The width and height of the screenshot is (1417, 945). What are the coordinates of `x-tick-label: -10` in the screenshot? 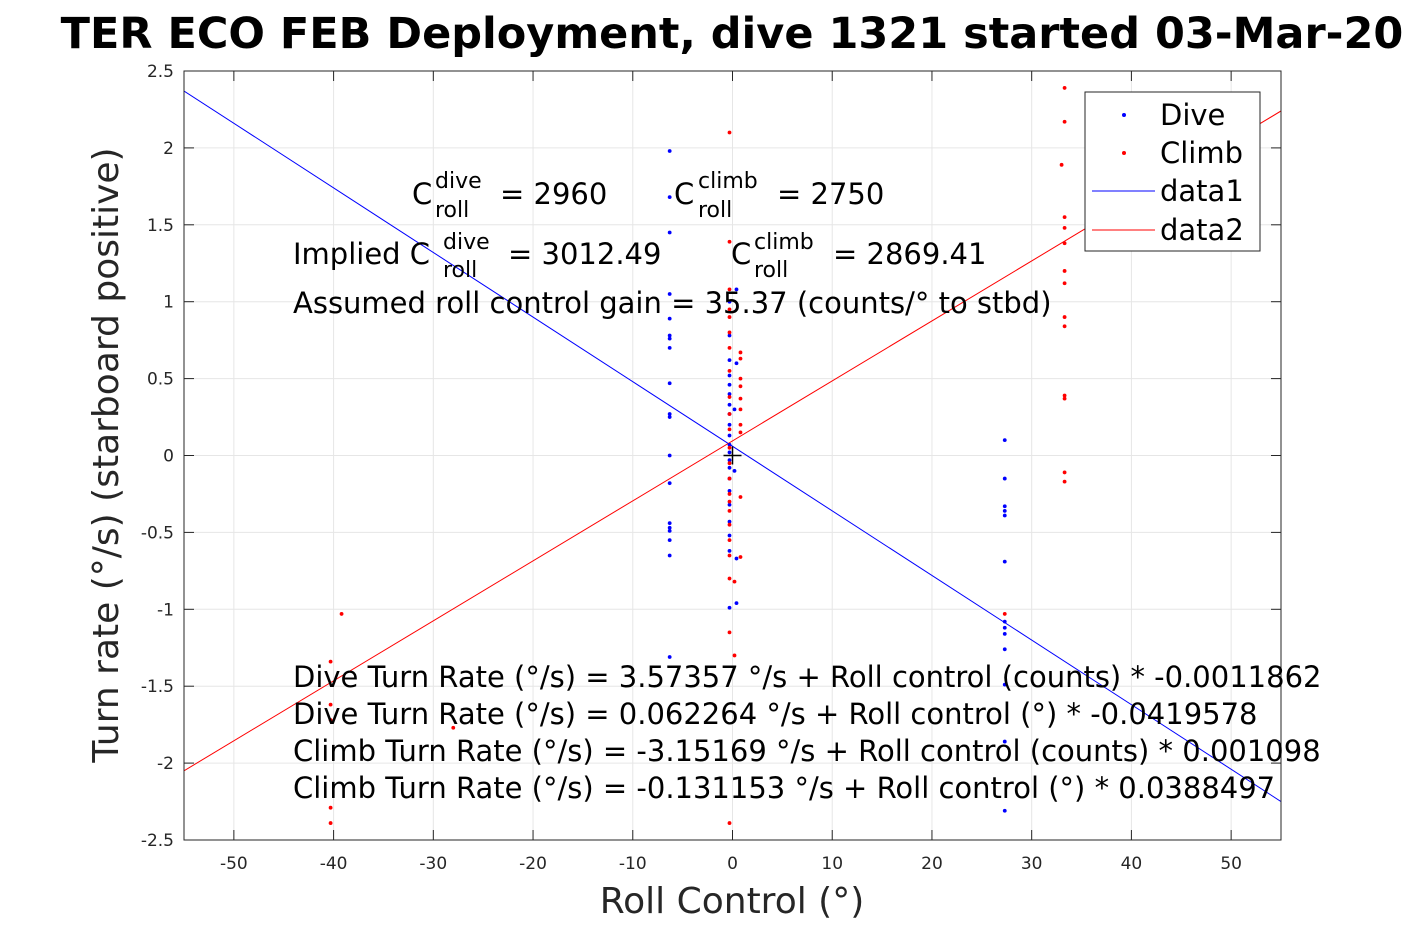 It's located at (633, 864).